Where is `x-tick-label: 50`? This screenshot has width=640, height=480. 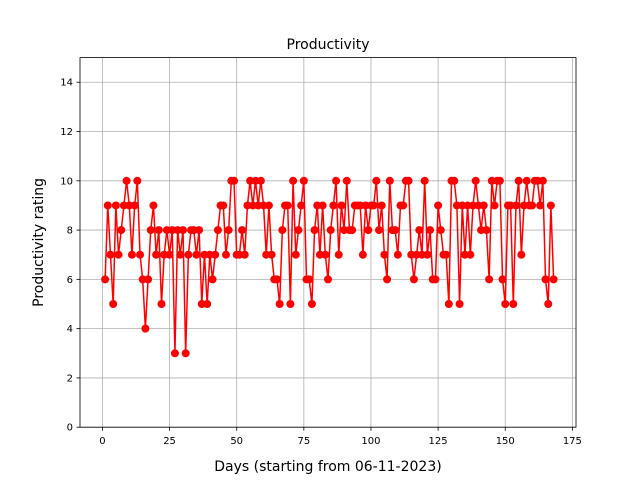 x-tick-label: 50 is located at coordinates (236, 441).